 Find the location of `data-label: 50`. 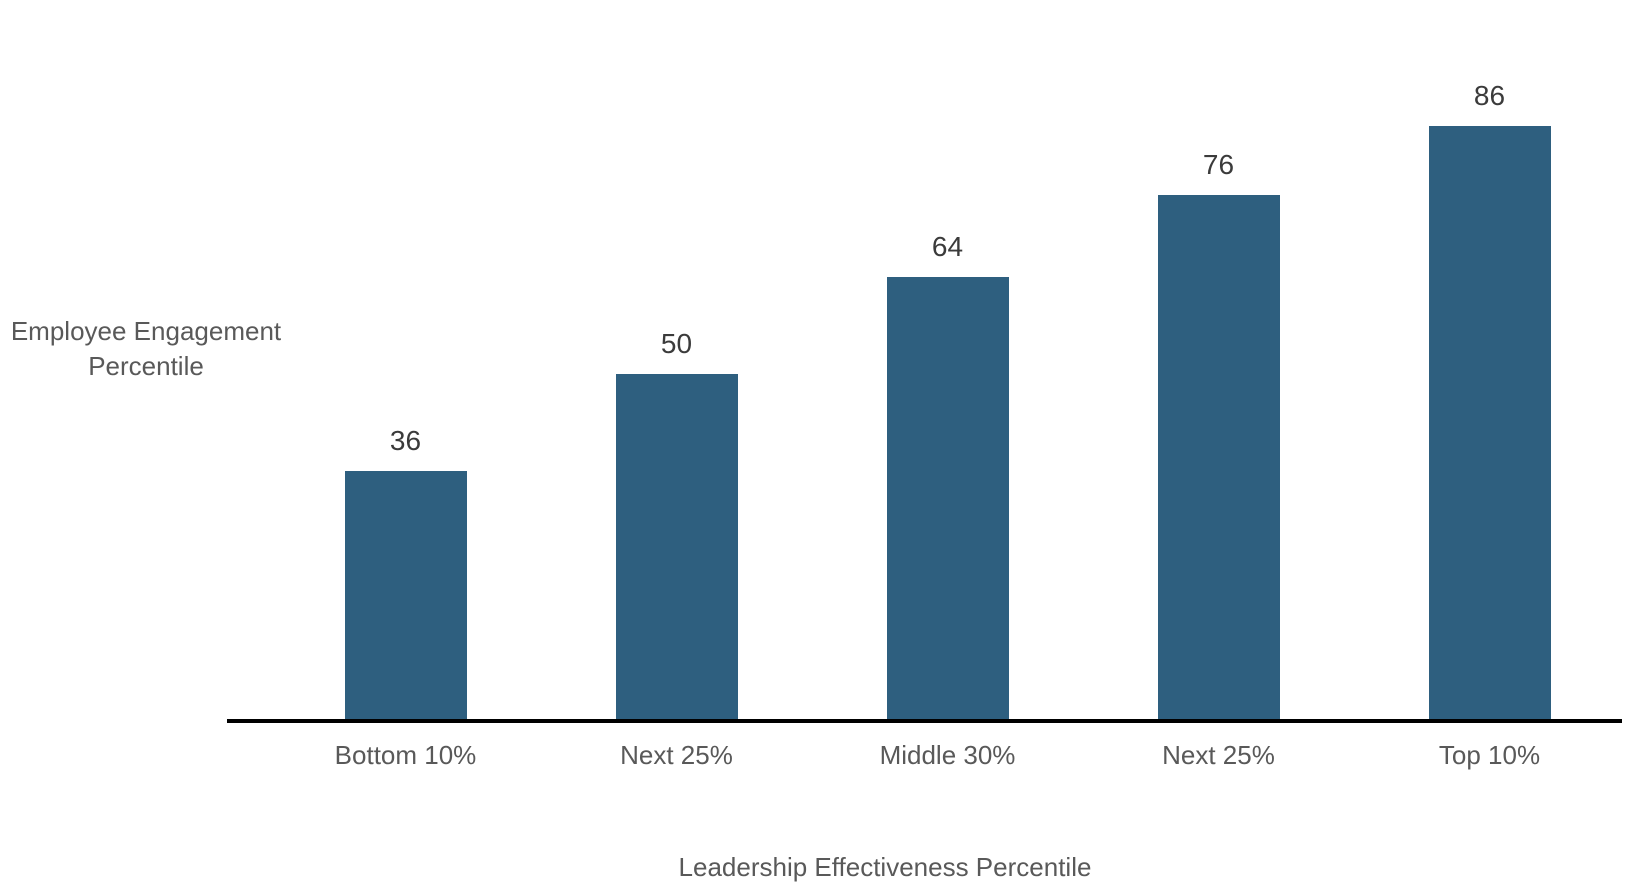

data-label: 50 is located at coordinates (676, 343).